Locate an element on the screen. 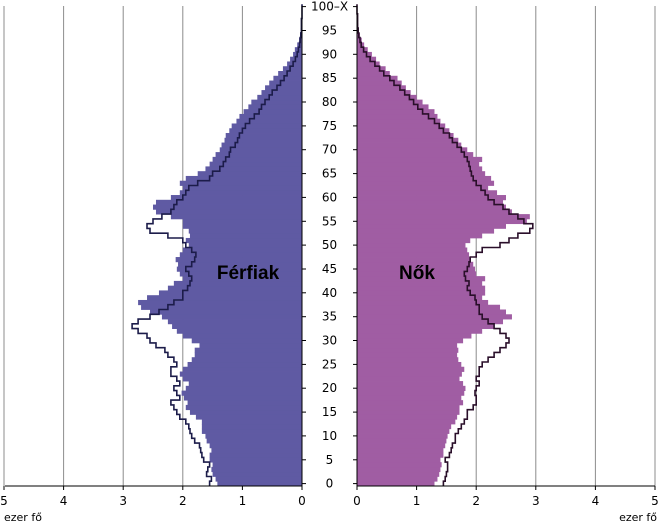 The image size is (663, 527). age-label: 0 is located at coordinates (330, 484).